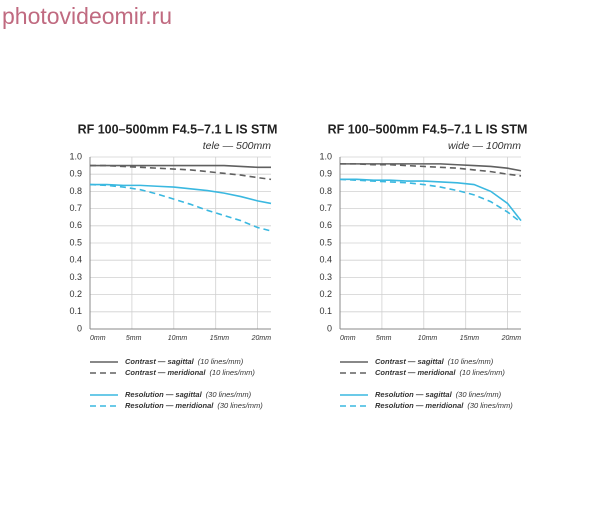  Describe the element at coordinates (87, 16) in the screenshot. I see `watermark: photovideomir.ru` at that location.